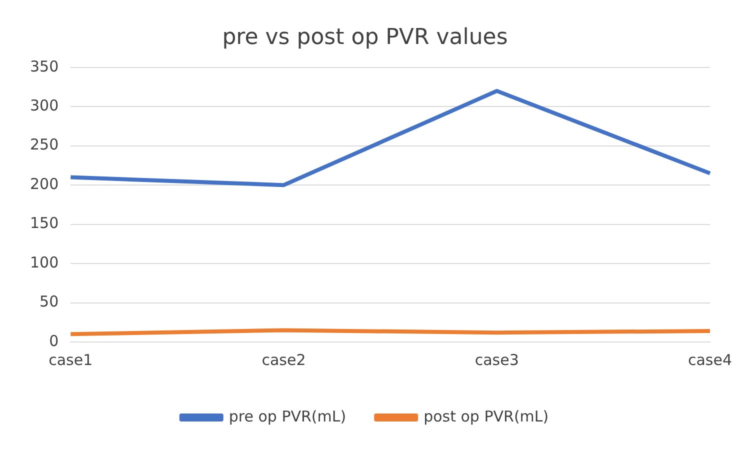 The width and height of the screenshot is (750, 453). Describe the element at coordinates (44, 145) in the screenshot. I see `y-tick-label: 250` at that location.